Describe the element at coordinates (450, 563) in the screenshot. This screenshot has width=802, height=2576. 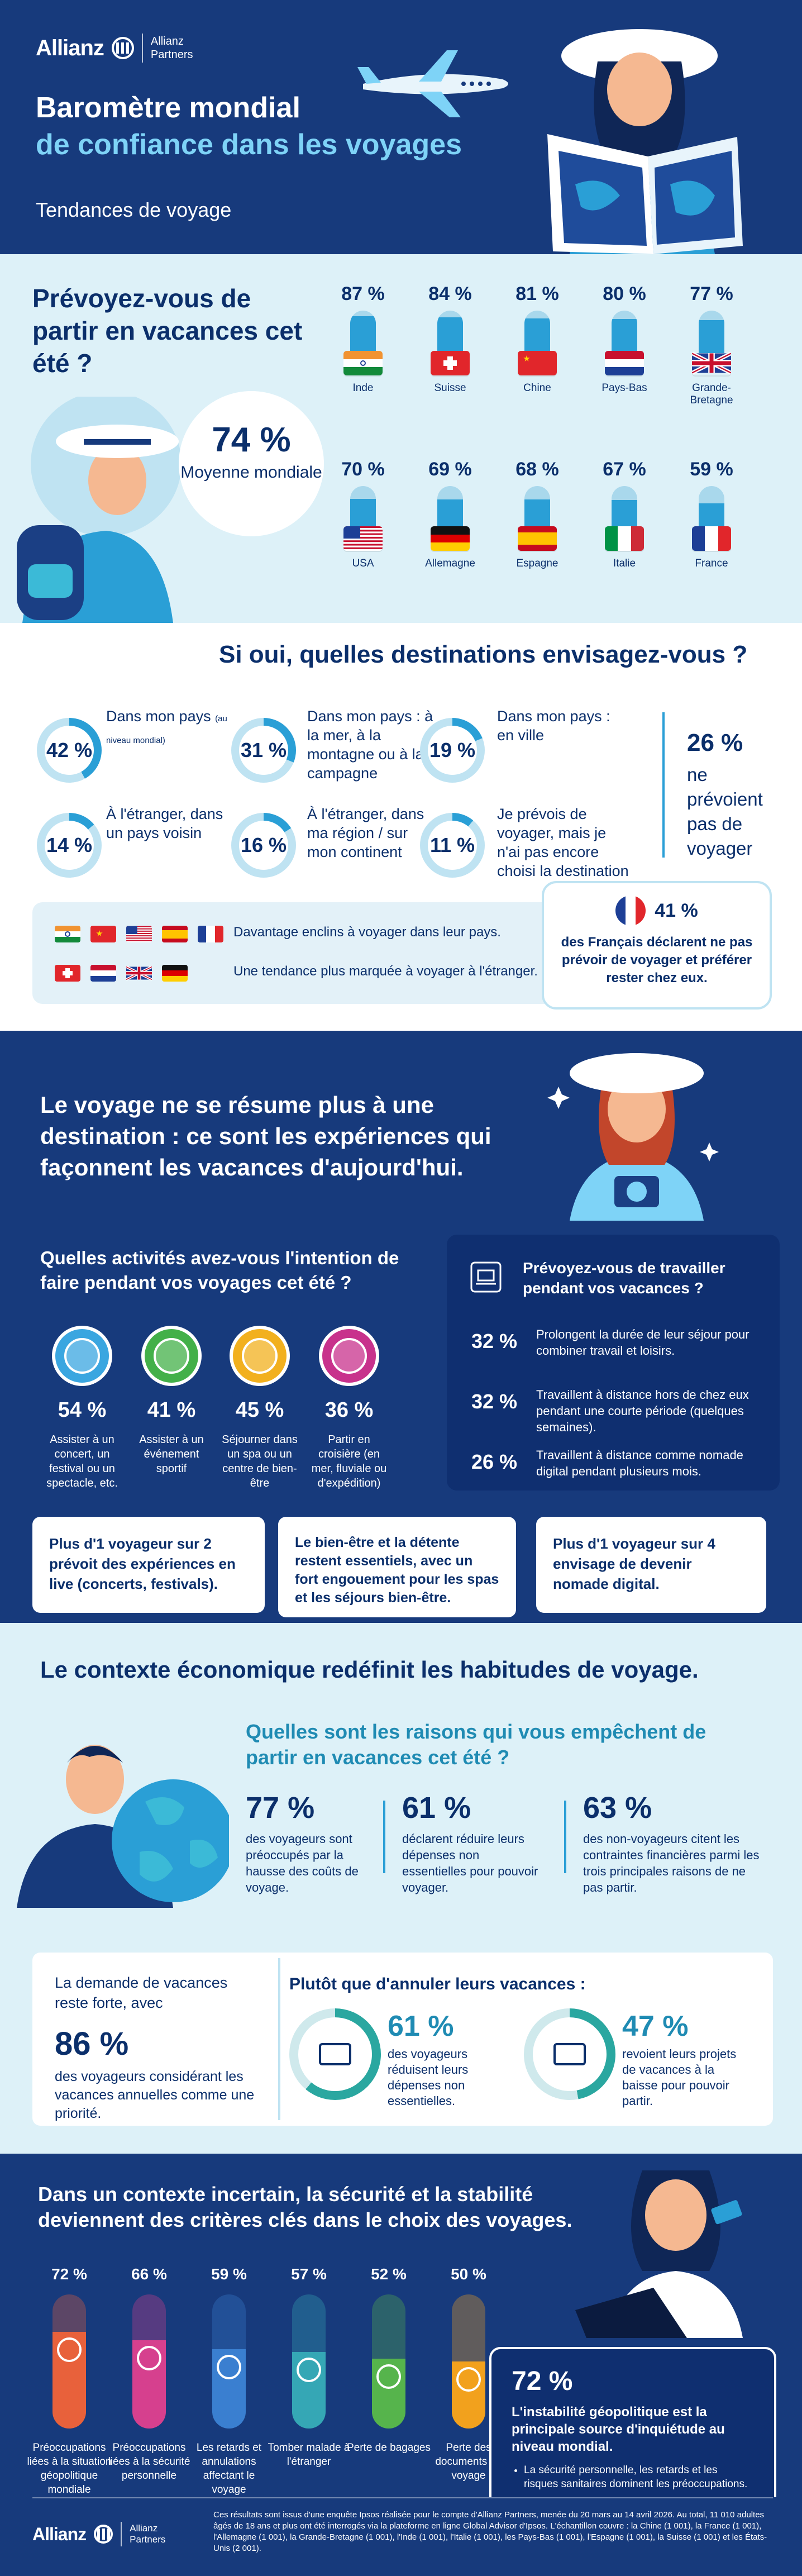
I see `country-name: Allemagne` at that location.